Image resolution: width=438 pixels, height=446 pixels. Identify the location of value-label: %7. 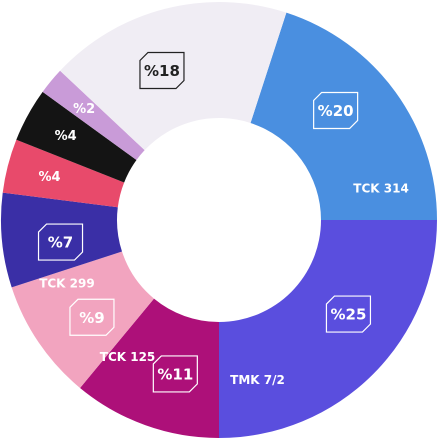
(60, 243).